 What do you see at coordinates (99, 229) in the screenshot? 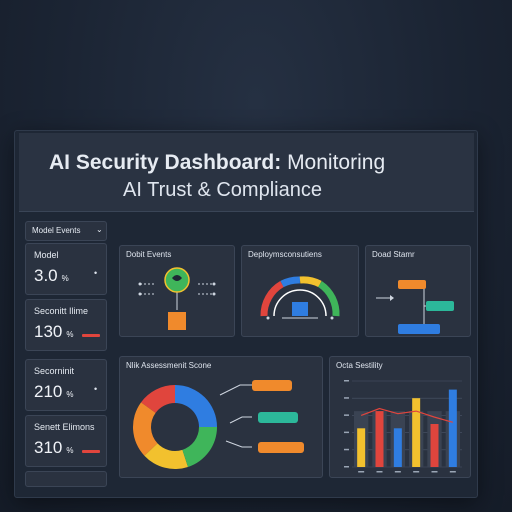
I see `chevron-down-icon: ⌄` at bounding box center [99, 229].